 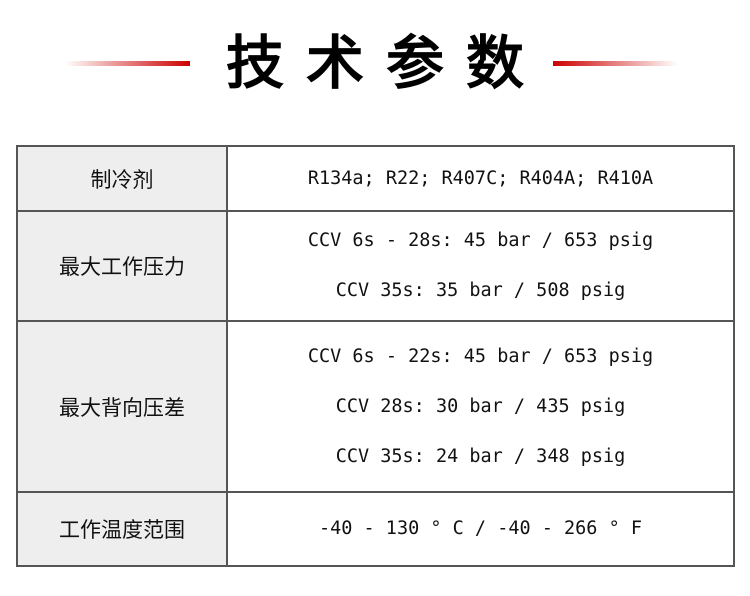 I want to click on row-value: CCV 35s: 35 bar / 508 psig, so click(x=480, y=290).